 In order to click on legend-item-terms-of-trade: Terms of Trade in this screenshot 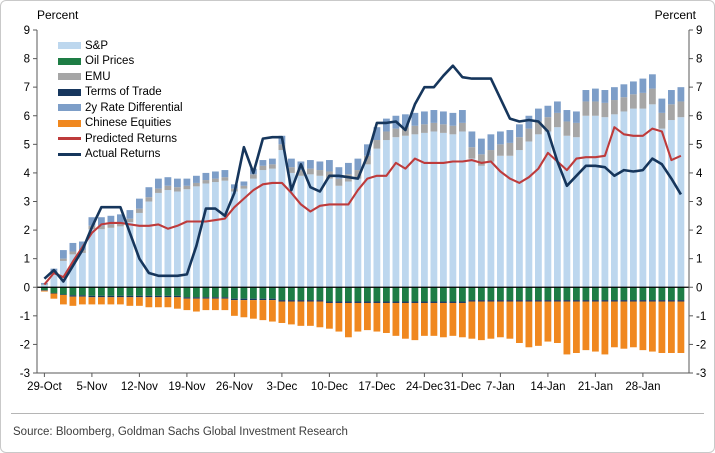, I will do `click(120, 93)`.